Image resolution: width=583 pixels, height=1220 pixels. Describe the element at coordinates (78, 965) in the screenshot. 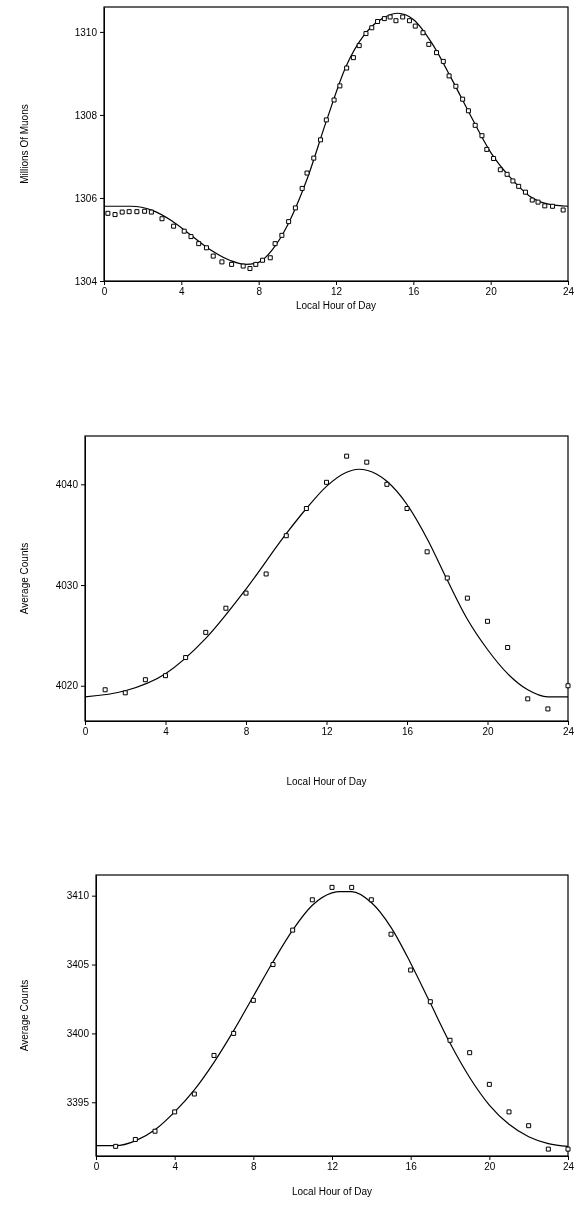

I see `y-tick-label: 3405` at that location.